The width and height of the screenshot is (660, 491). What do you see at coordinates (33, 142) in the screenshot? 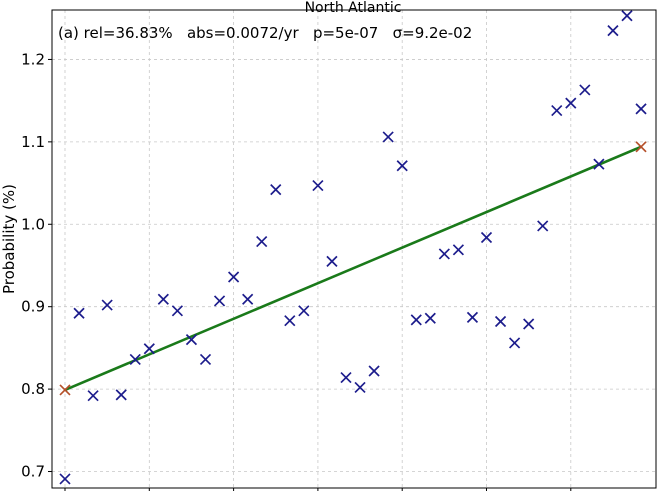
I see `y-tick-label: 1.1` at bounding box center [33, 142].